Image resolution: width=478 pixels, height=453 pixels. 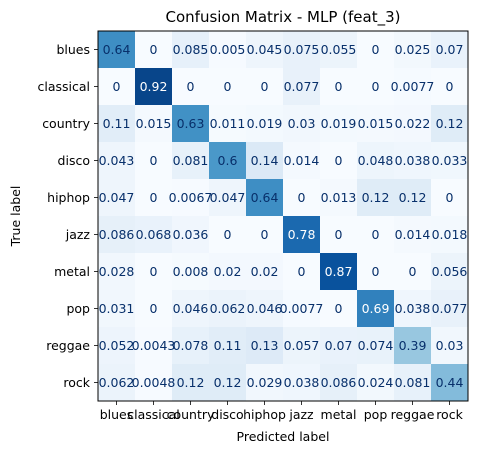 What do you see at coordinates (265, 382) in the screenshot?
I see `cell-value-label: 0.029` at bounding box center [265, 382].